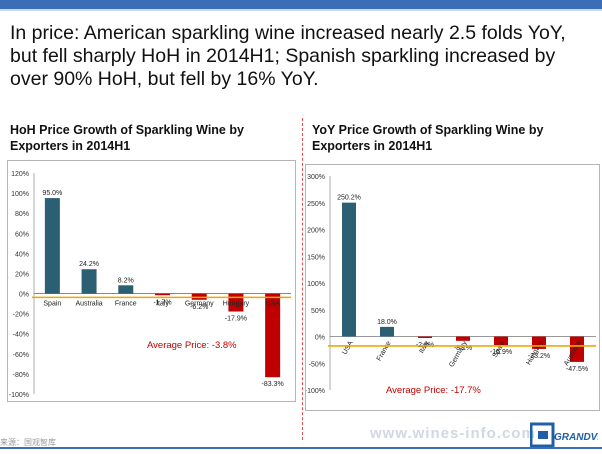 The width and height of the screenshot is (602, 454). Describe the element at coordinates (24, 295) in the screenshot. I see `hoh-y-tick-label: 0%` at that location.